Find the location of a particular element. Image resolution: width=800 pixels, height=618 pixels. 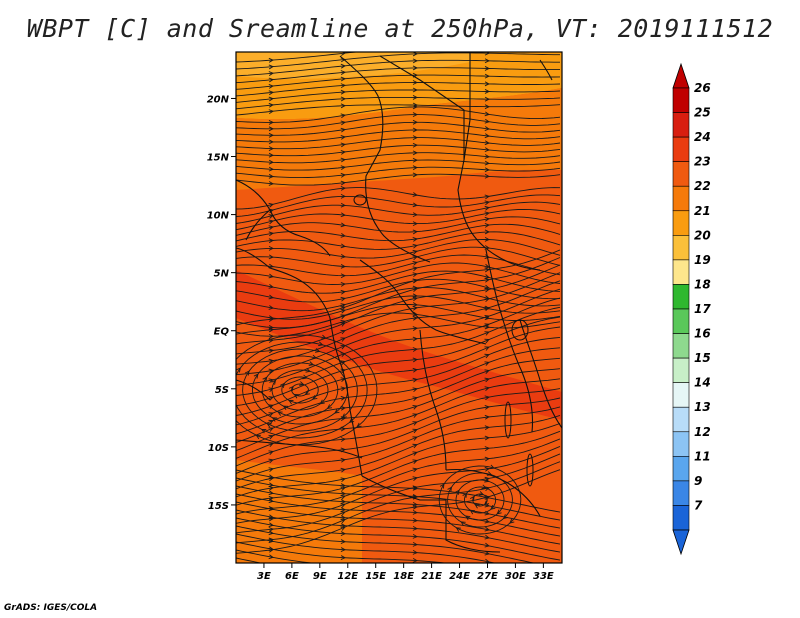

longitude-axis: 3E 6E 9E 12E 15E 18E 21E 24E 27E 30E 33E is located at coordinates (405, 572).